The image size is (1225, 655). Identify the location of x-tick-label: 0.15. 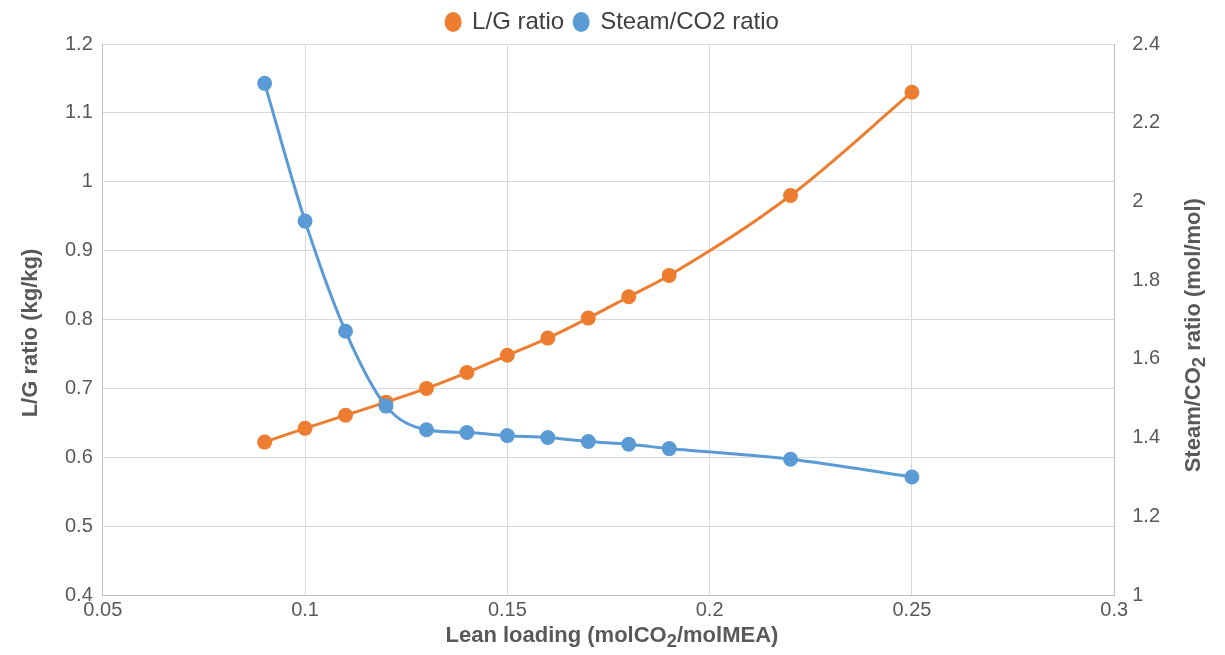
(507, 608).